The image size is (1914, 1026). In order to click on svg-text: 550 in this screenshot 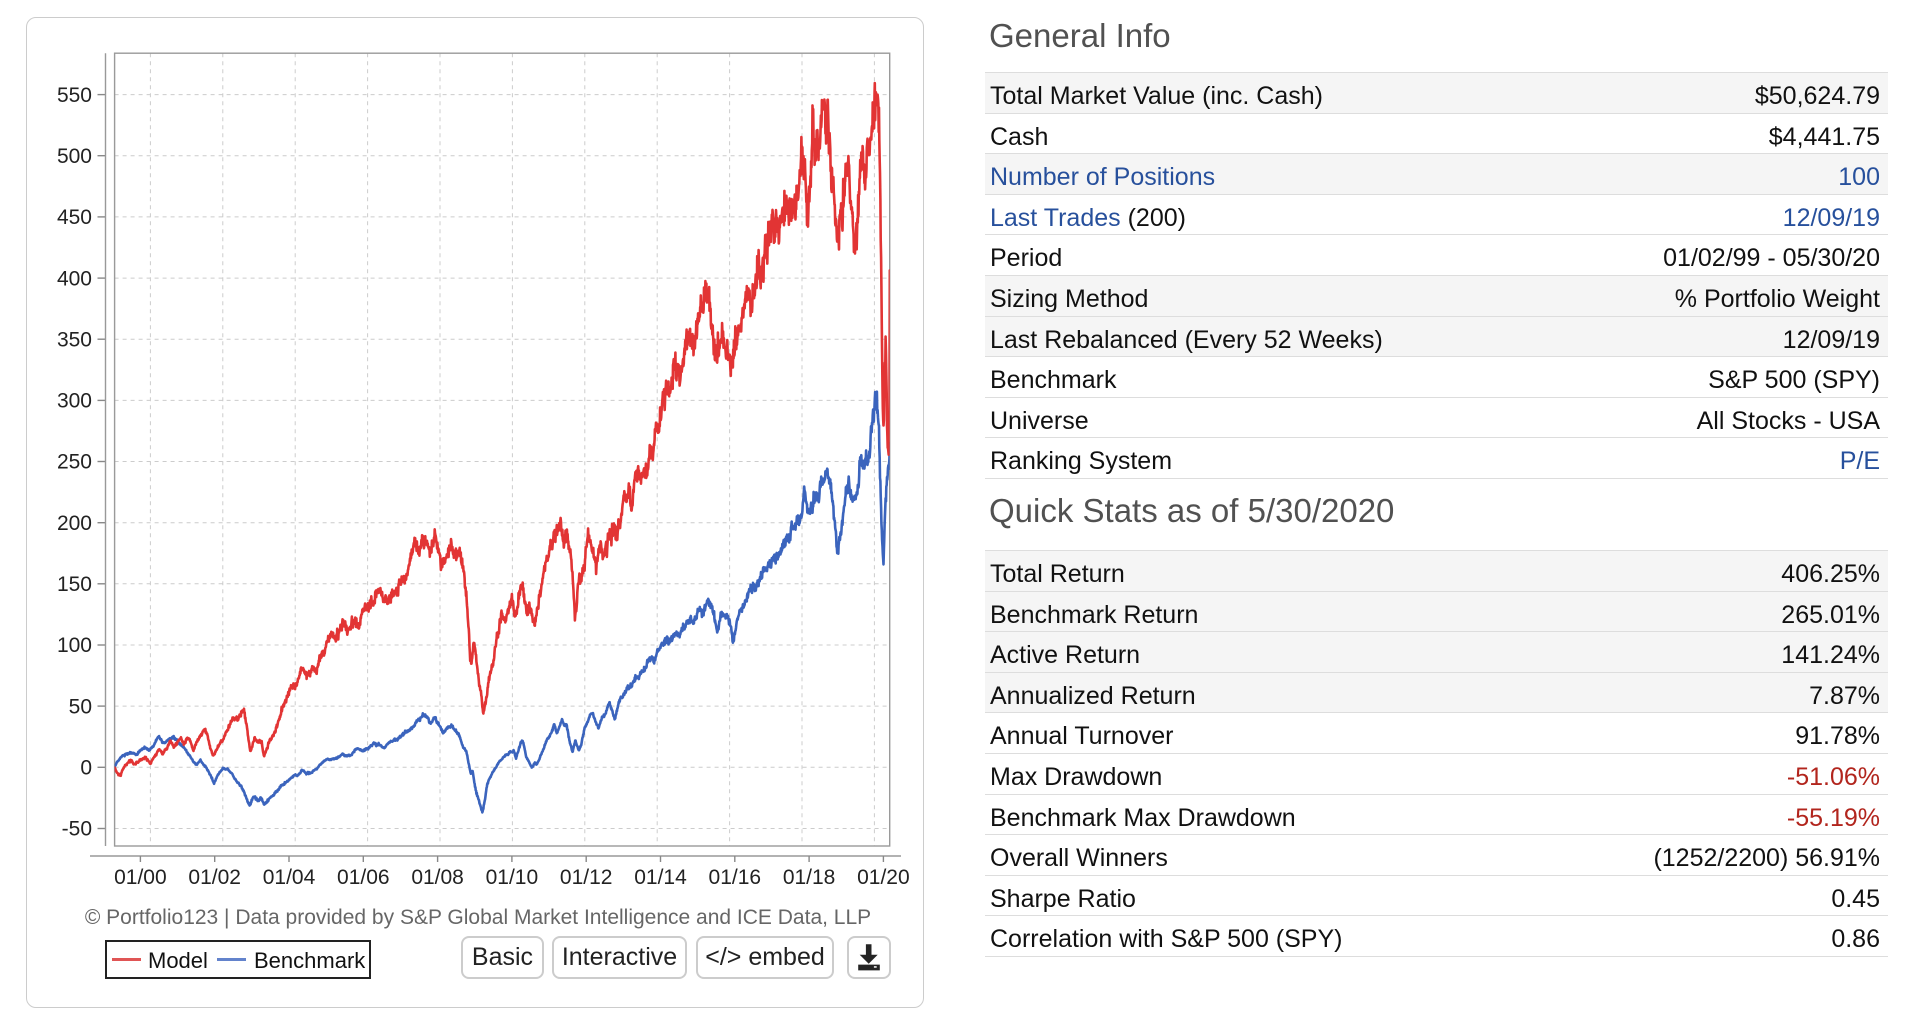, I will do `click(74, 95)`.